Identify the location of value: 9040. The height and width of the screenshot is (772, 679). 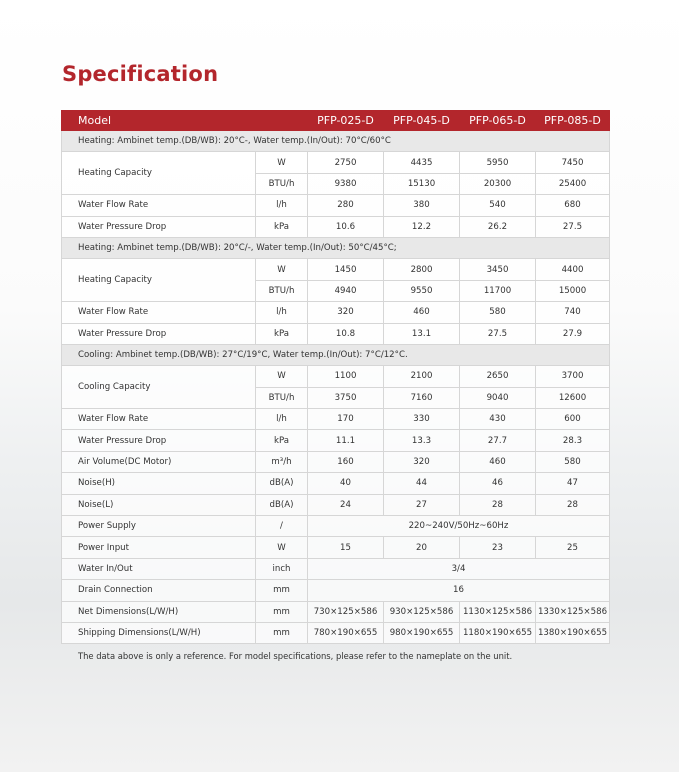
(497, 398).